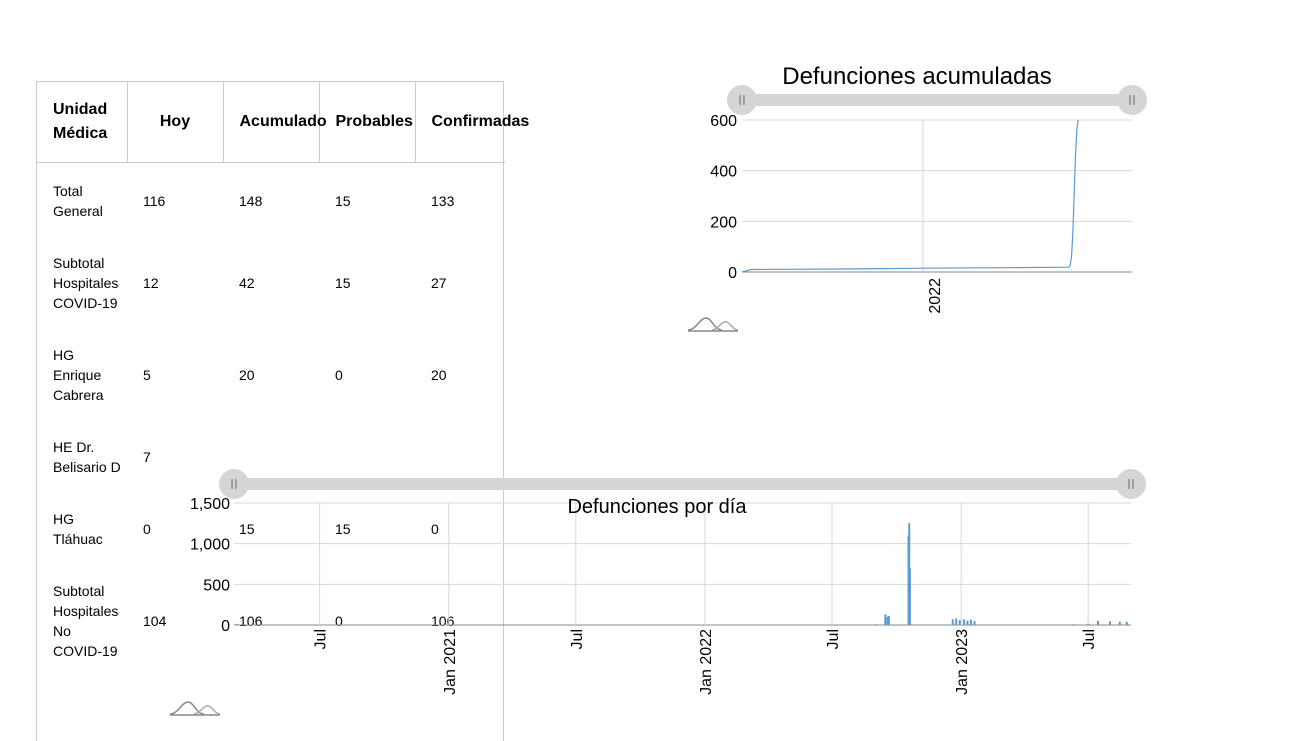 Image resolution: width=1293 pixels, height=741 pixels. What do you see at coordinates (78, 200) in the screenshot?
I see `cell-unidad: Total General` at bounding box center [78, 200].